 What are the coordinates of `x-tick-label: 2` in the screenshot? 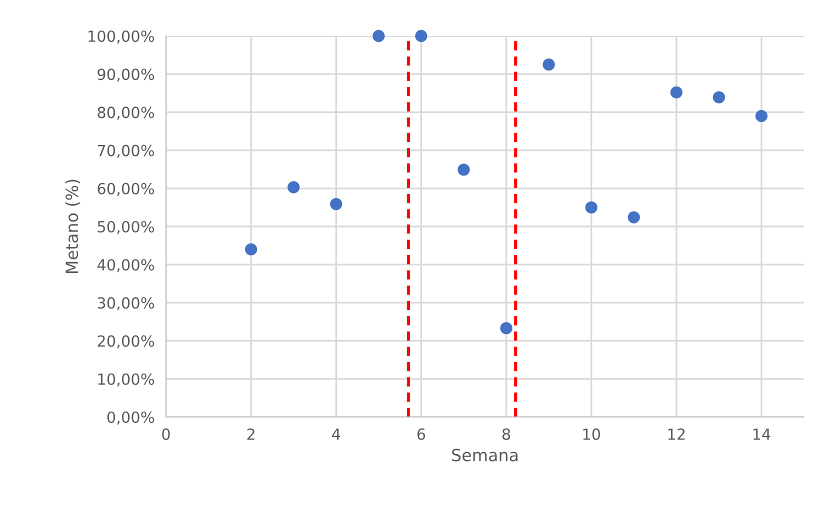 It's located at (250, 434).